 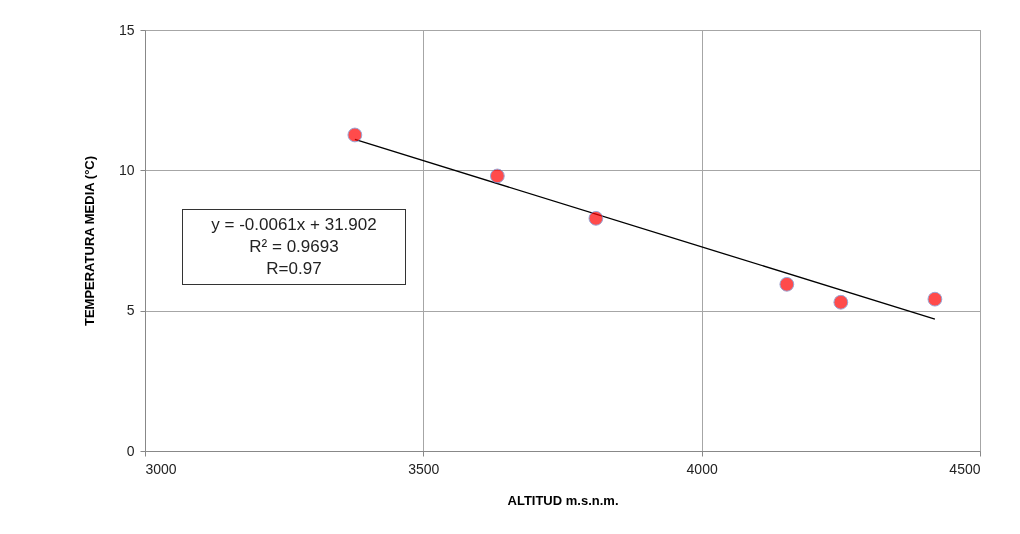 What do you see at coordinates (126, 29) in the screenshot?
I see `y-tick-label: 15` at bounding box center [126, 29].